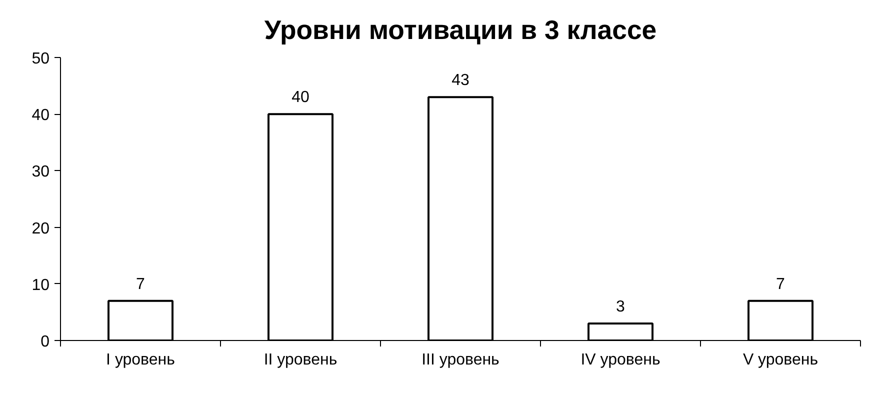 This screenshot has height=410, width=892. I want to click on y-tick-label: 50, so click(41, 59).